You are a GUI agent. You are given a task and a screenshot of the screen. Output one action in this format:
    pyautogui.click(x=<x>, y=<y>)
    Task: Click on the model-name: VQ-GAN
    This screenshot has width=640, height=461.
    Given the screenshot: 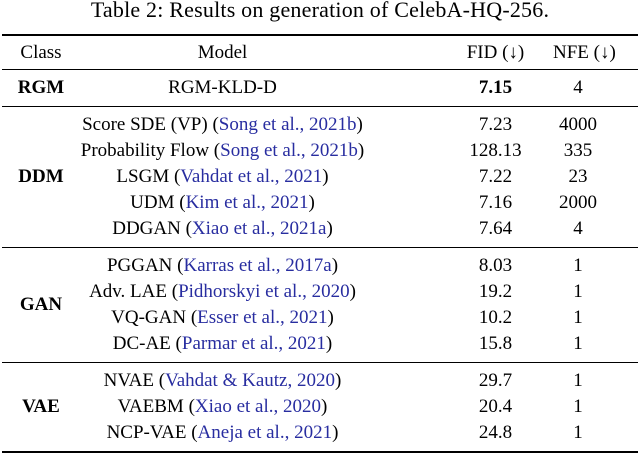 What is the action you would take?
    pyautogui.click(x=149, y=317)
    